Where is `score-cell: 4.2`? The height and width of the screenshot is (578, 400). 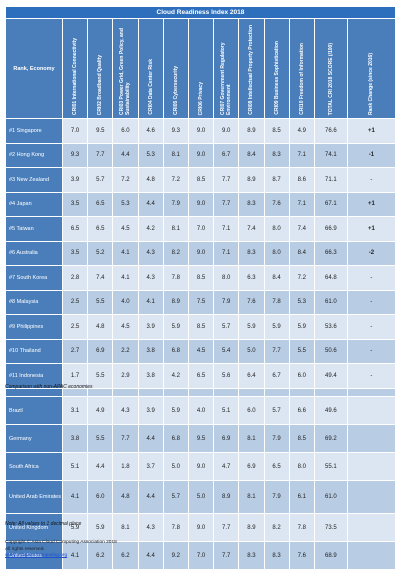 score-cell: 4.2 is located at coordinates (150, 229).